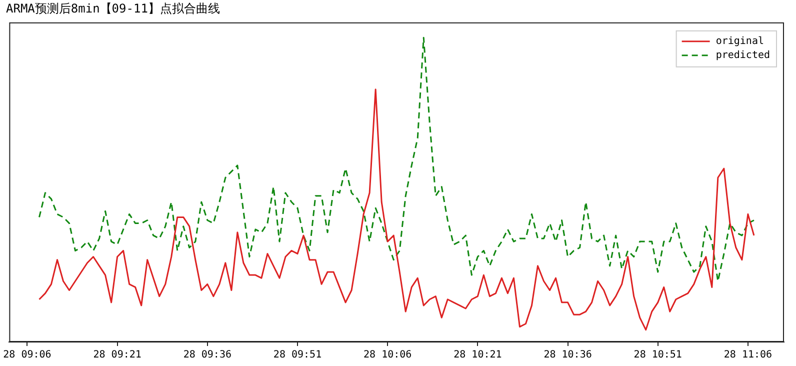 Image resolution: width=796 pixels, height=366 pixels. I want to click on x-tick-label: 28 09:51, so click(297, 355).